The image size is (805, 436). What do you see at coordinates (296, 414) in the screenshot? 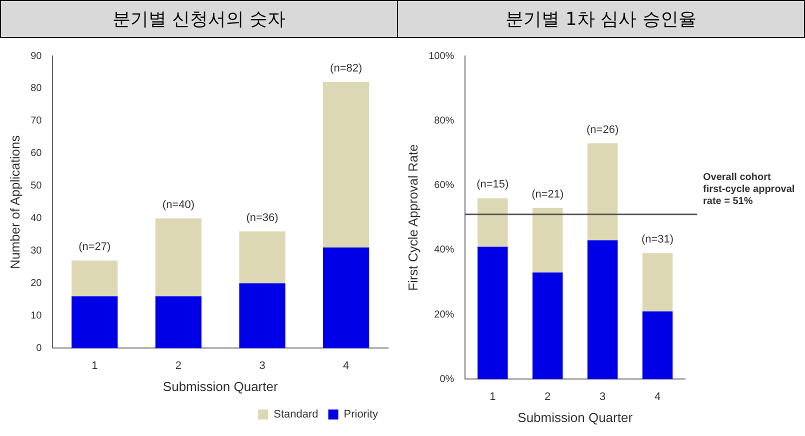
I see `legend-label: Standard` at bounding box center [296, 414].